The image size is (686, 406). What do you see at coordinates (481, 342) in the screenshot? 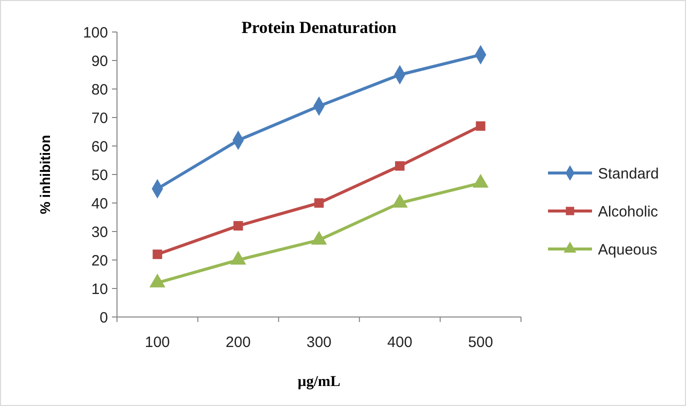
I see `x-tick-label: 500` at bounding box center [481, 342].